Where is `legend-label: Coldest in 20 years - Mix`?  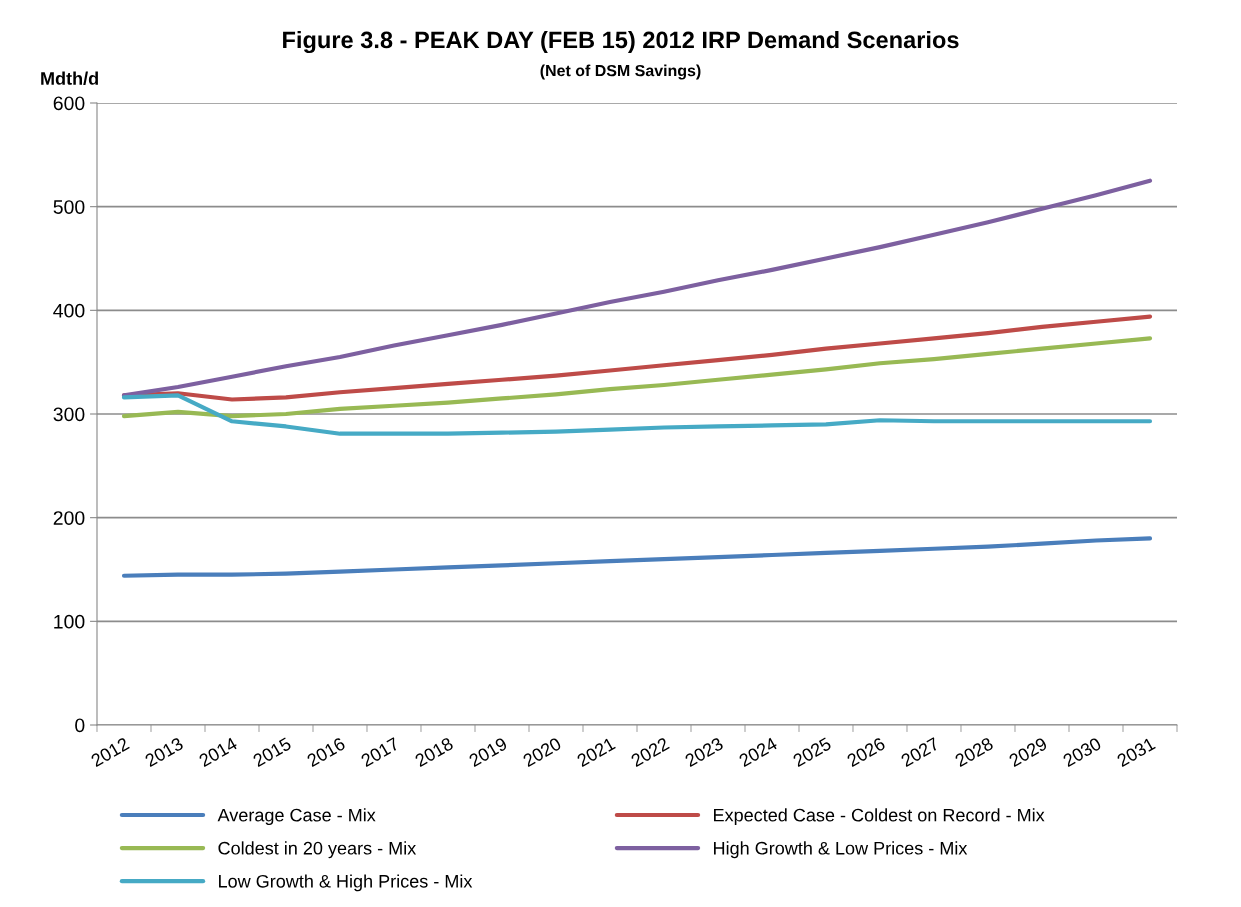 legend-label: Coldest in 20 years - Mix is located at coordinates (317, 850).